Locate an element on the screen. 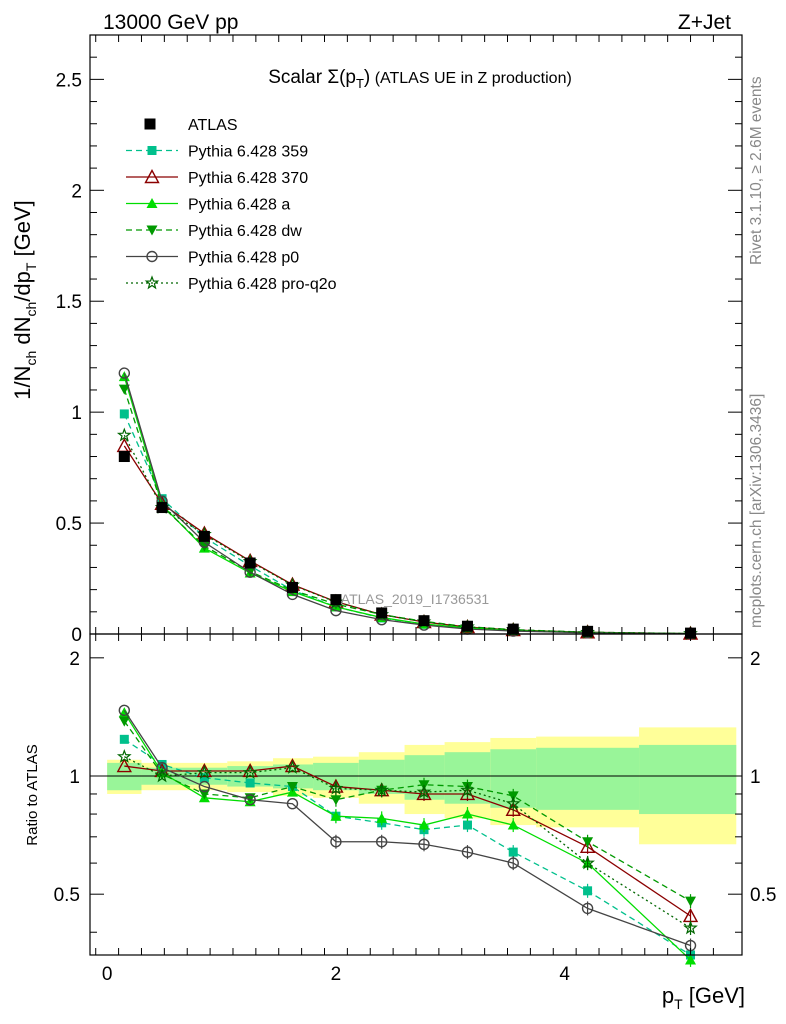  legend-label: Pythia 6.428 pro-q2o is located at coordinates (262, 284).